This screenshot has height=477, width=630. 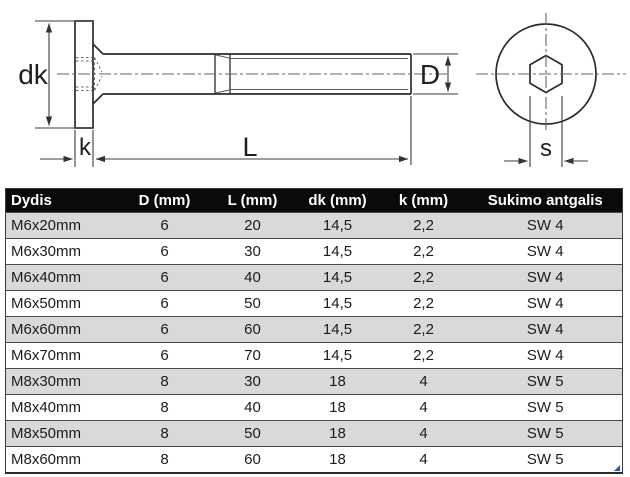 What do you see at coordinates (98, 99) in the screenshot?
I see `head-cone-bottom` at bounding box center [98, 99].